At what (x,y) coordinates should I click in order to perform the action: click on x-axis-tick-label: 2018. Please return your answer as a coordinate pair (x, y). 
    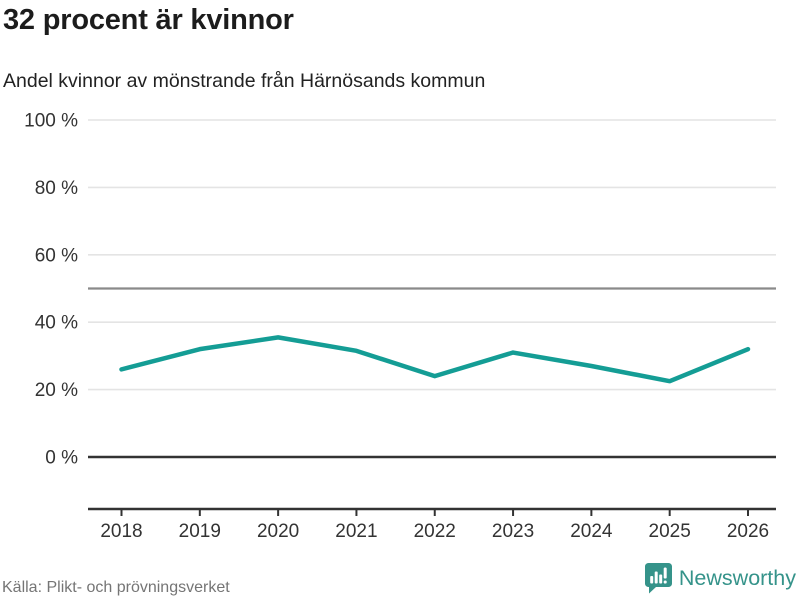
    Looking at the image, I should click on (121, 531).